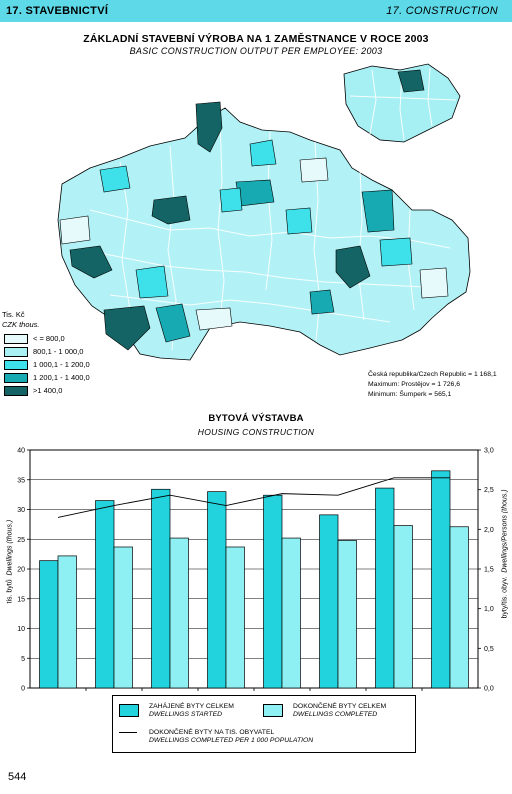 Image resolution: width=512 pixels, height=794 pixels. Describe the element at coordinates (84, 352) in the screenshot. I see `map-legend-item: 800,1 - 1 000,0` at that location.